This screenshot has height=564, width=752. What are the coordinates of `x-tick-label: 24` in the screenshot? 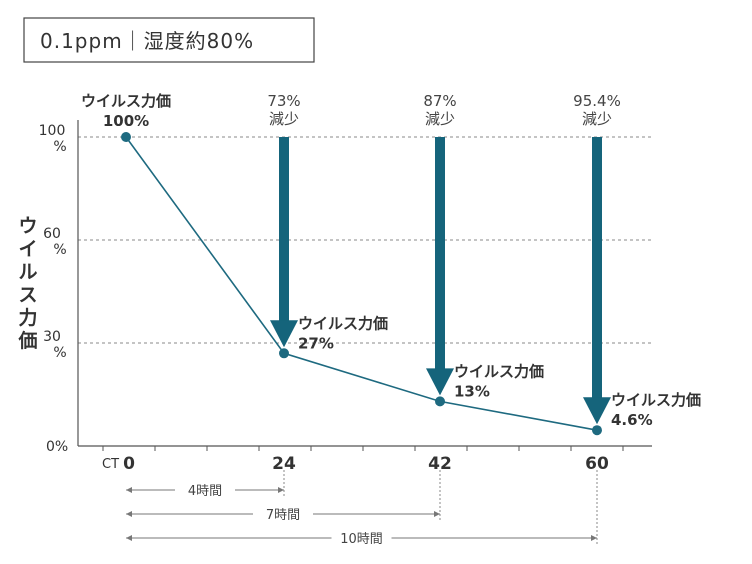 It's located at (284, 464).